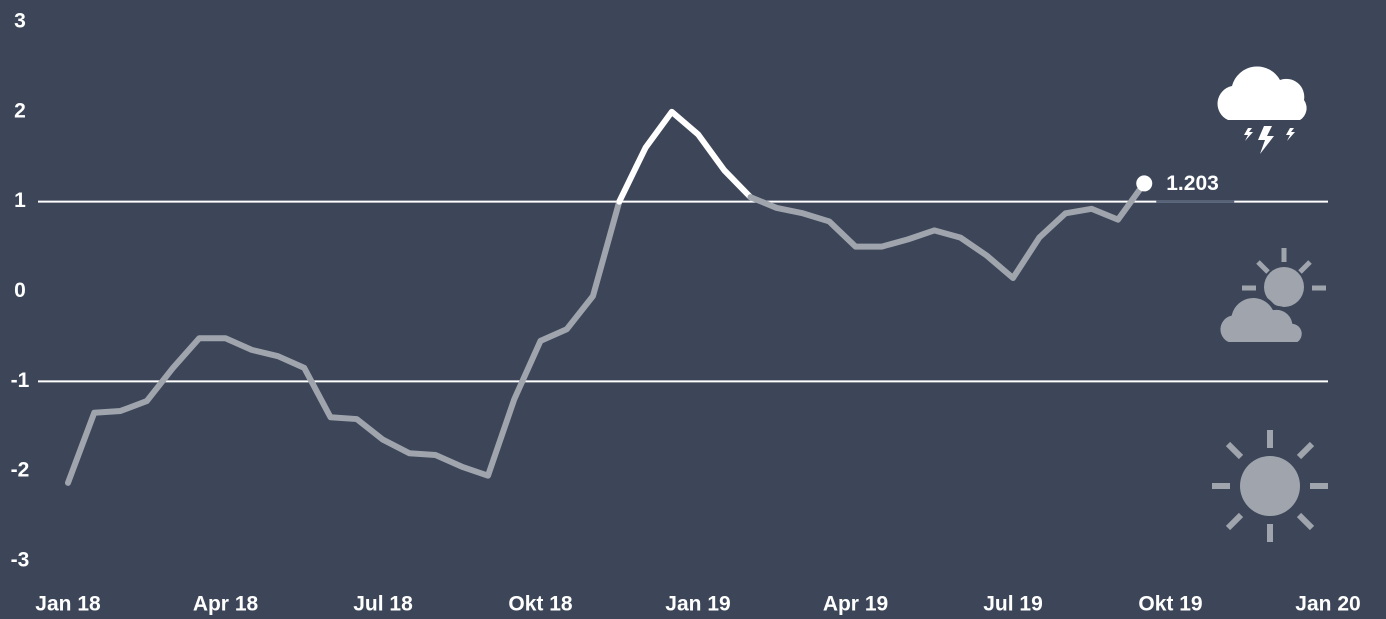  Describe the element at coordinates (20, 380) in the screenshot. I see `y-tick-label: -1` at that location.